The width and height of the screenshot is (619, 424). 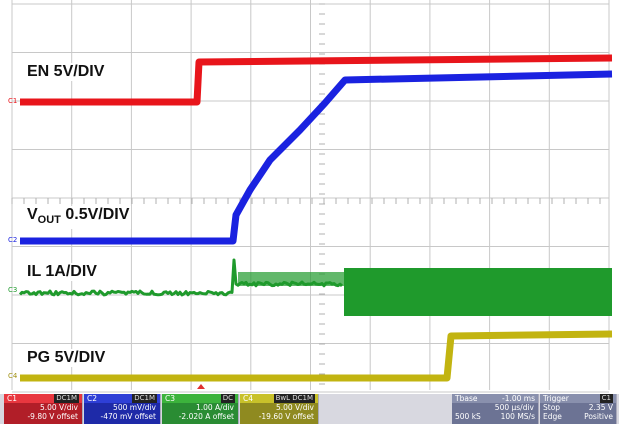 I want to click on c3-scale: 1.00 A/div, so click(x=200, y=407).